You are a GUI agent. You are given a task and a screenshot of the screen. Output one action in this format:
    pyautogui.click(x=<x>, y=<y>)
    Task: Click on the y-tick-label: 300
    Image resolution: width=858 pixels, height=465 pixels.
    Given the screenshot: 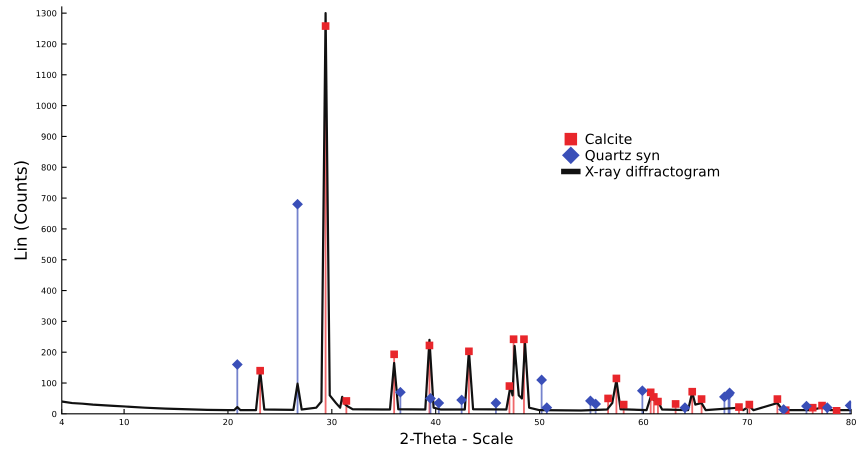 What is the action you would take?
    pyautogui.click(x=49, y=321)
    